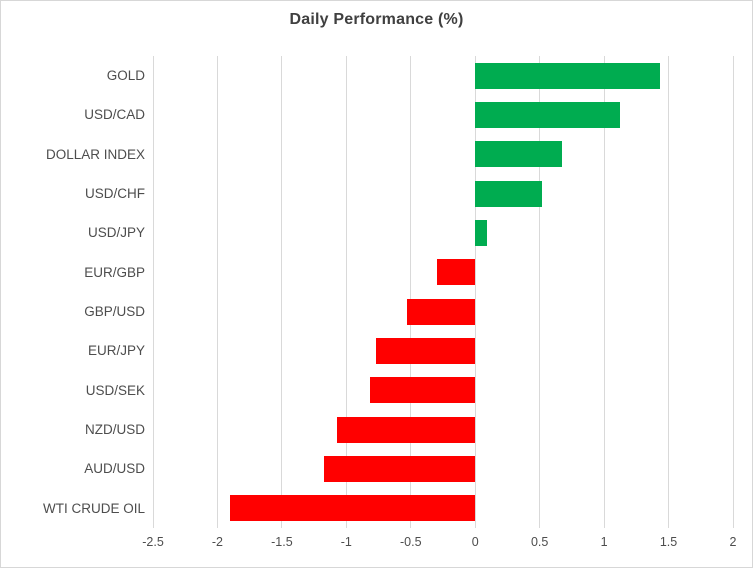 Image resolution: width=753 pixels, height=568 pixels. What do you see at coordinates (116, 351) in the screenshot?
I see `category-label-eur-jpy: EUR/JPY` at bounding box center [116, 351].